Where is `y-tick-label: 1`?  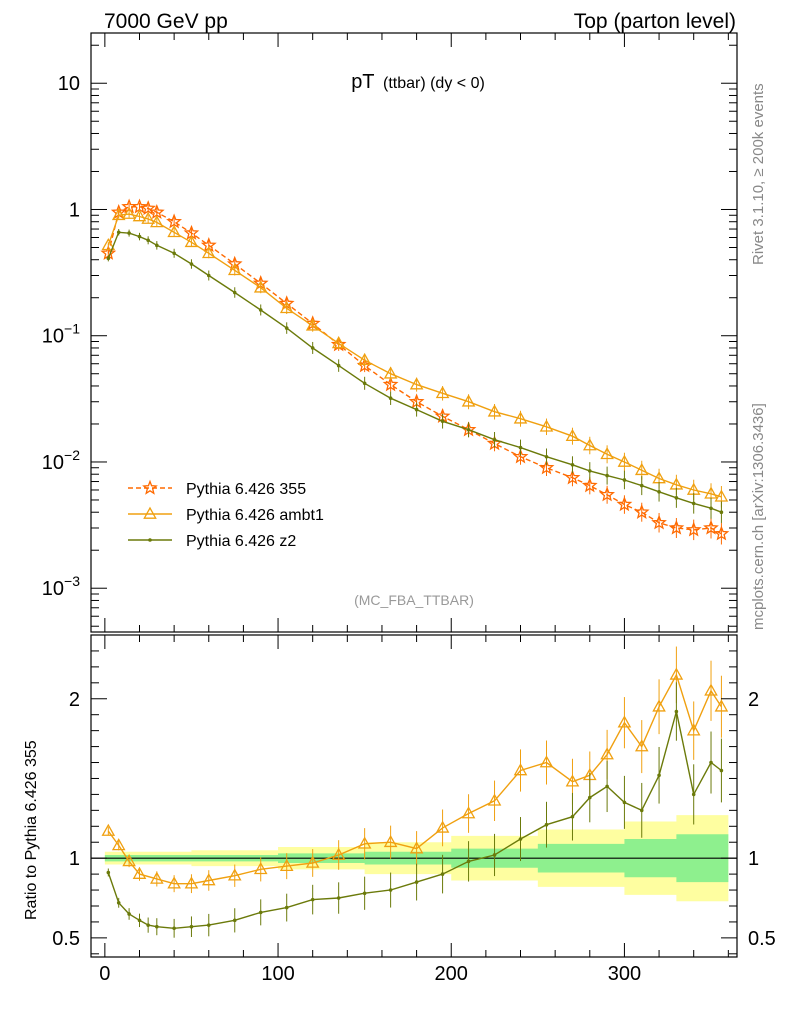 y-tick-label: 1 is located at coordinates (74, 210).